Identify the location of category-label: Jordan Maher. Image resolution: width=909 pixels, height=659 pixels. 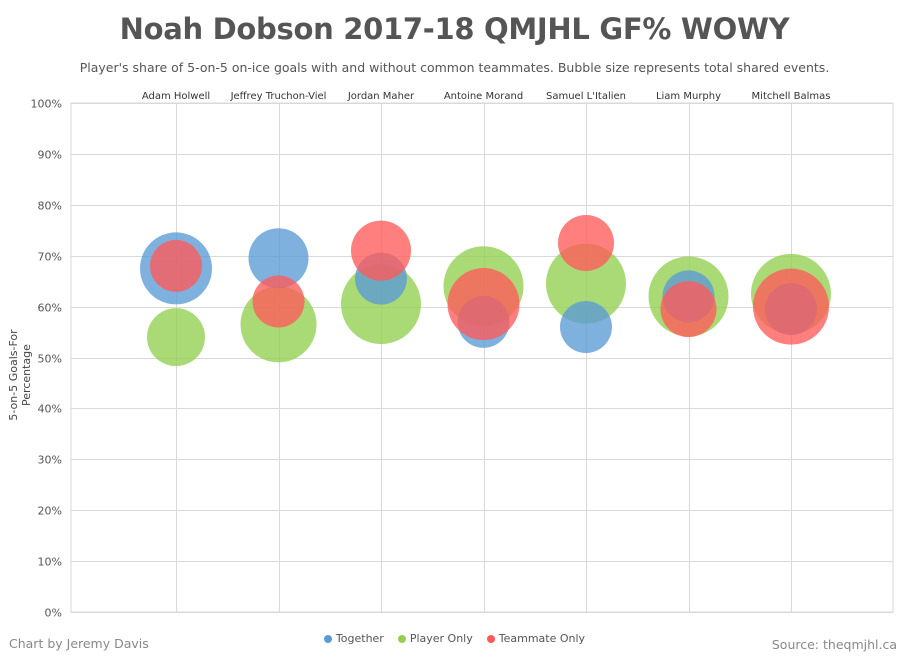
(381, 96).